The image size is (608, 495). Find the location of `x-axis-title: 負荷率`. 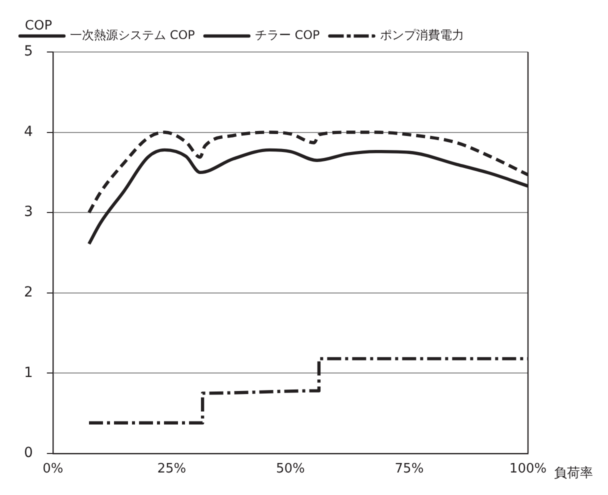

x-axis-title: 負荷率 is located at coordinates (573, 472).